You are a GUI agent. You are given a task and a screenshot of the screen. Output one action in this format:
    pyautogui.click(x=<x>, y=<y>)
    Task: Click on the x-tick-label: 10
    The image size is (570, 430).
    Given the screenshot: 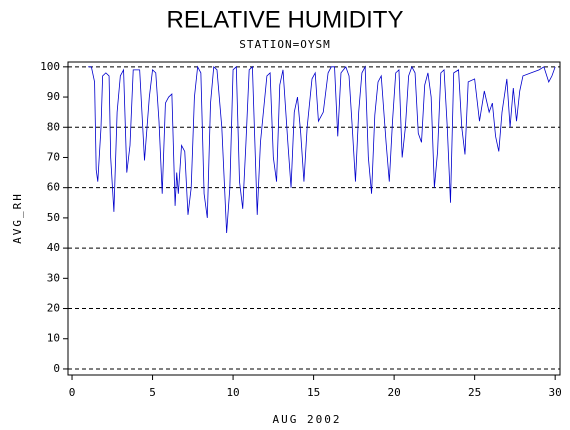 What is the action you would take?
    pyautogui.click(x=232, y=392)
    